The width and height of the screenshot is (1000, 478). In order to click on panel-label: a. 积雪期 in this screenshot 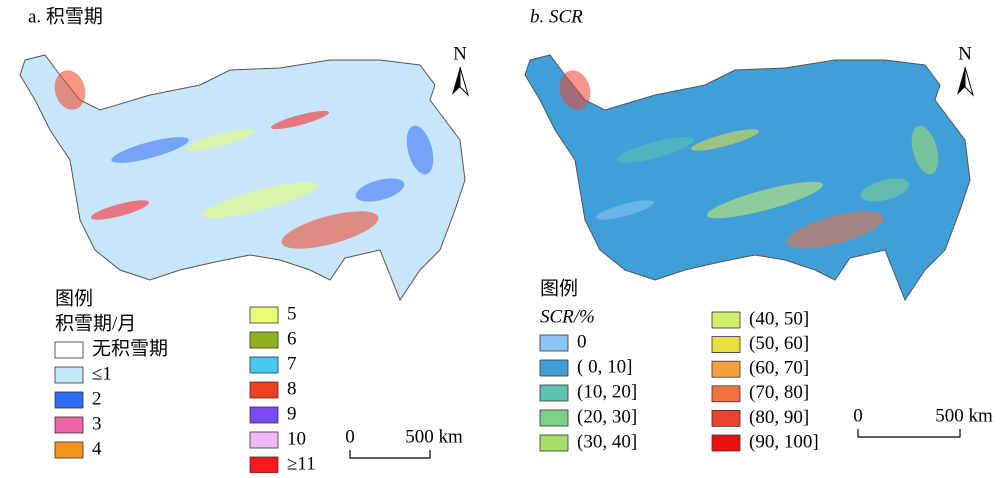, I will do `click(65, 16)`.